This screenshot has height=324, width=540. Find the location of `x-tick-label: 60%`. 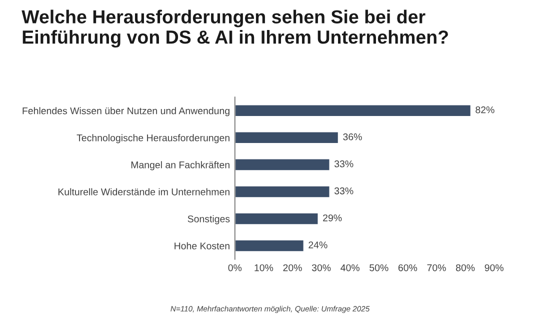

x-tick-label: 60% is located at coordinates (408, 268).